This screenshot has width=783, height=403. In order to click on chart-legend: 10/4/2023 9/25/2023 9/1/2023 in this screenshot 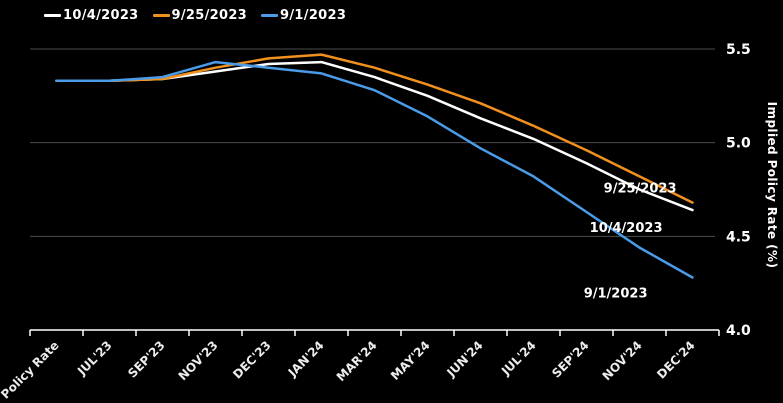, I will do `click(195, 15)`.